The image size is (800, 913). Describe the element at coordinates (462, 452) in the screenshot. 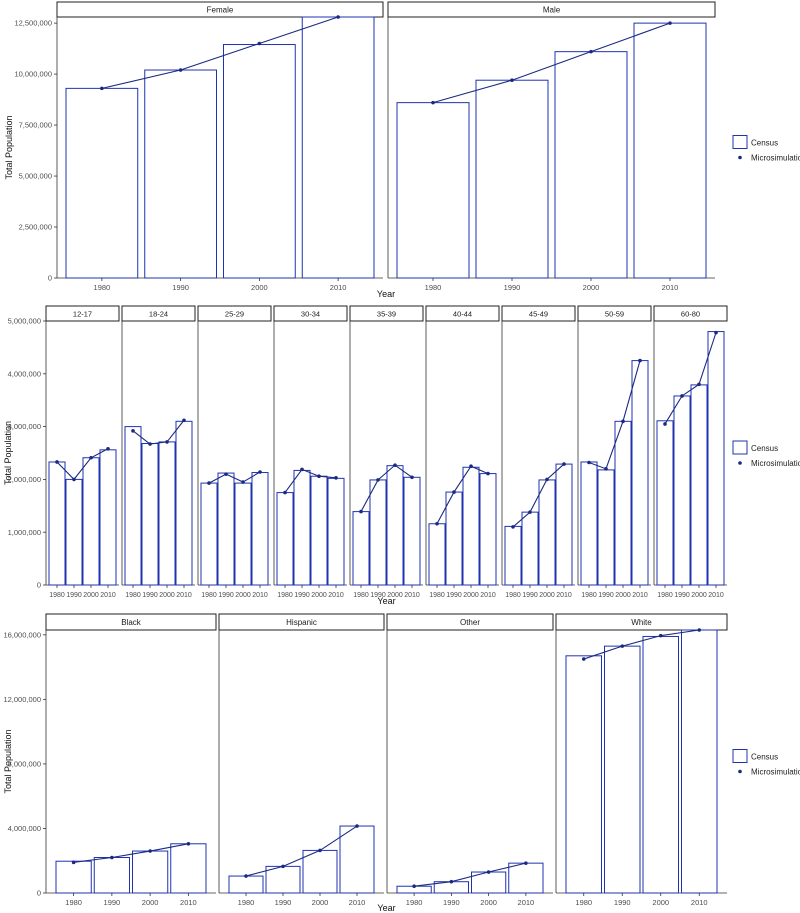

I see `panel-40-44: 40-44 1980 1990 2000 2010` at that location.